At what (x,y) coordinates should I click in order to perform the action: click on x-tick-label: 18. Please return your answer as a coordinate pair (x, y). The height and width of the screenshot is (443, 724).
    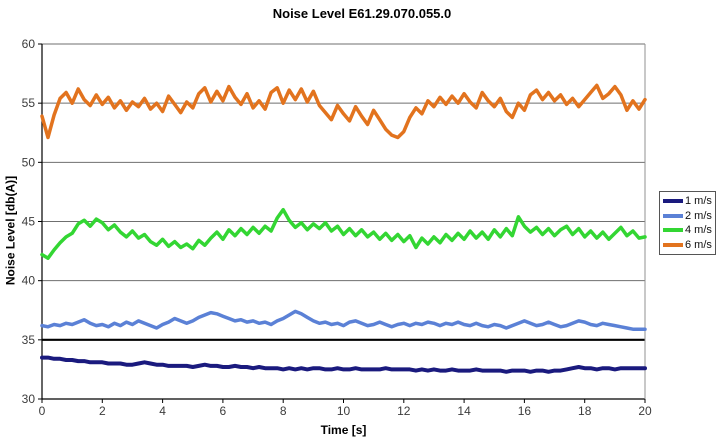
    Looking at the image, I should click on (585, 411).